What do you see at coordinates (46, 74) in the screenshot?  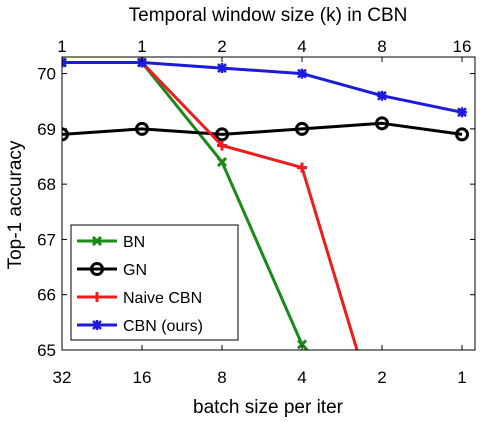 I see `y-tick-label: 70` at bounding box center [46, 74].